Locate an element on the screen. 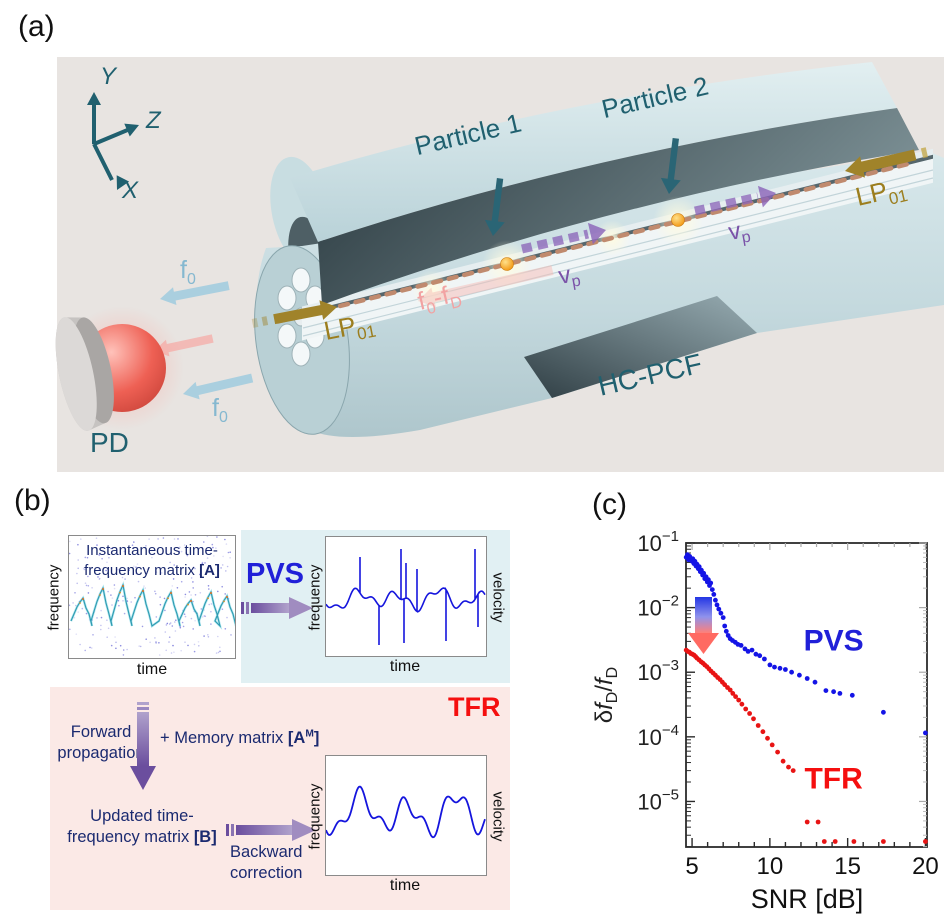 This screenshot has width=944, height=922. axis-z-label: Z is located at coordinates (153, 120).